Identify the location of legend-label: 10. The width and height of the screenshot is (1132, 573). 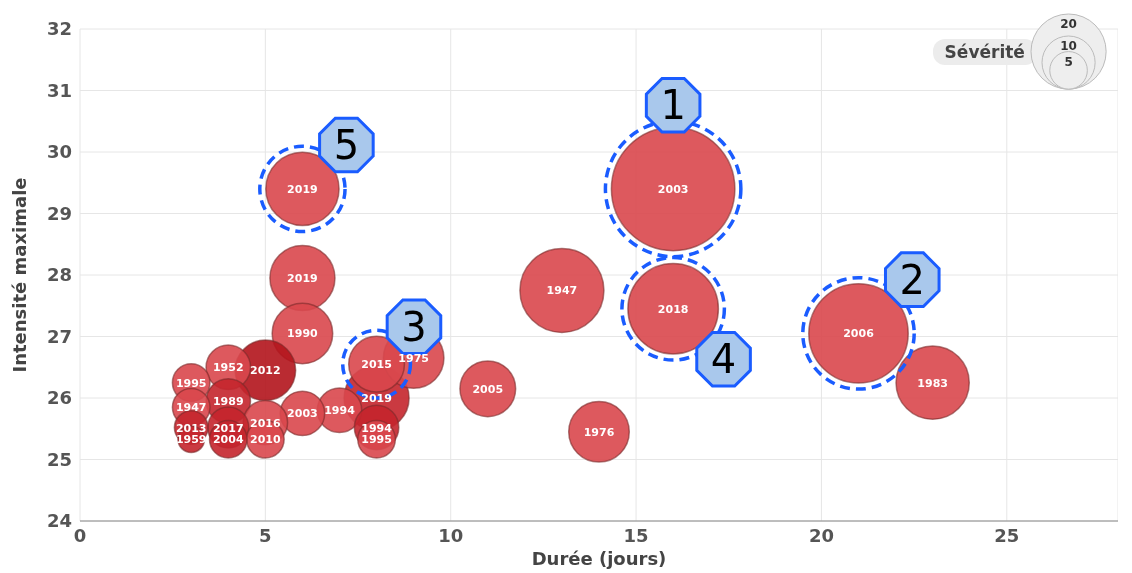
(1068, 46).